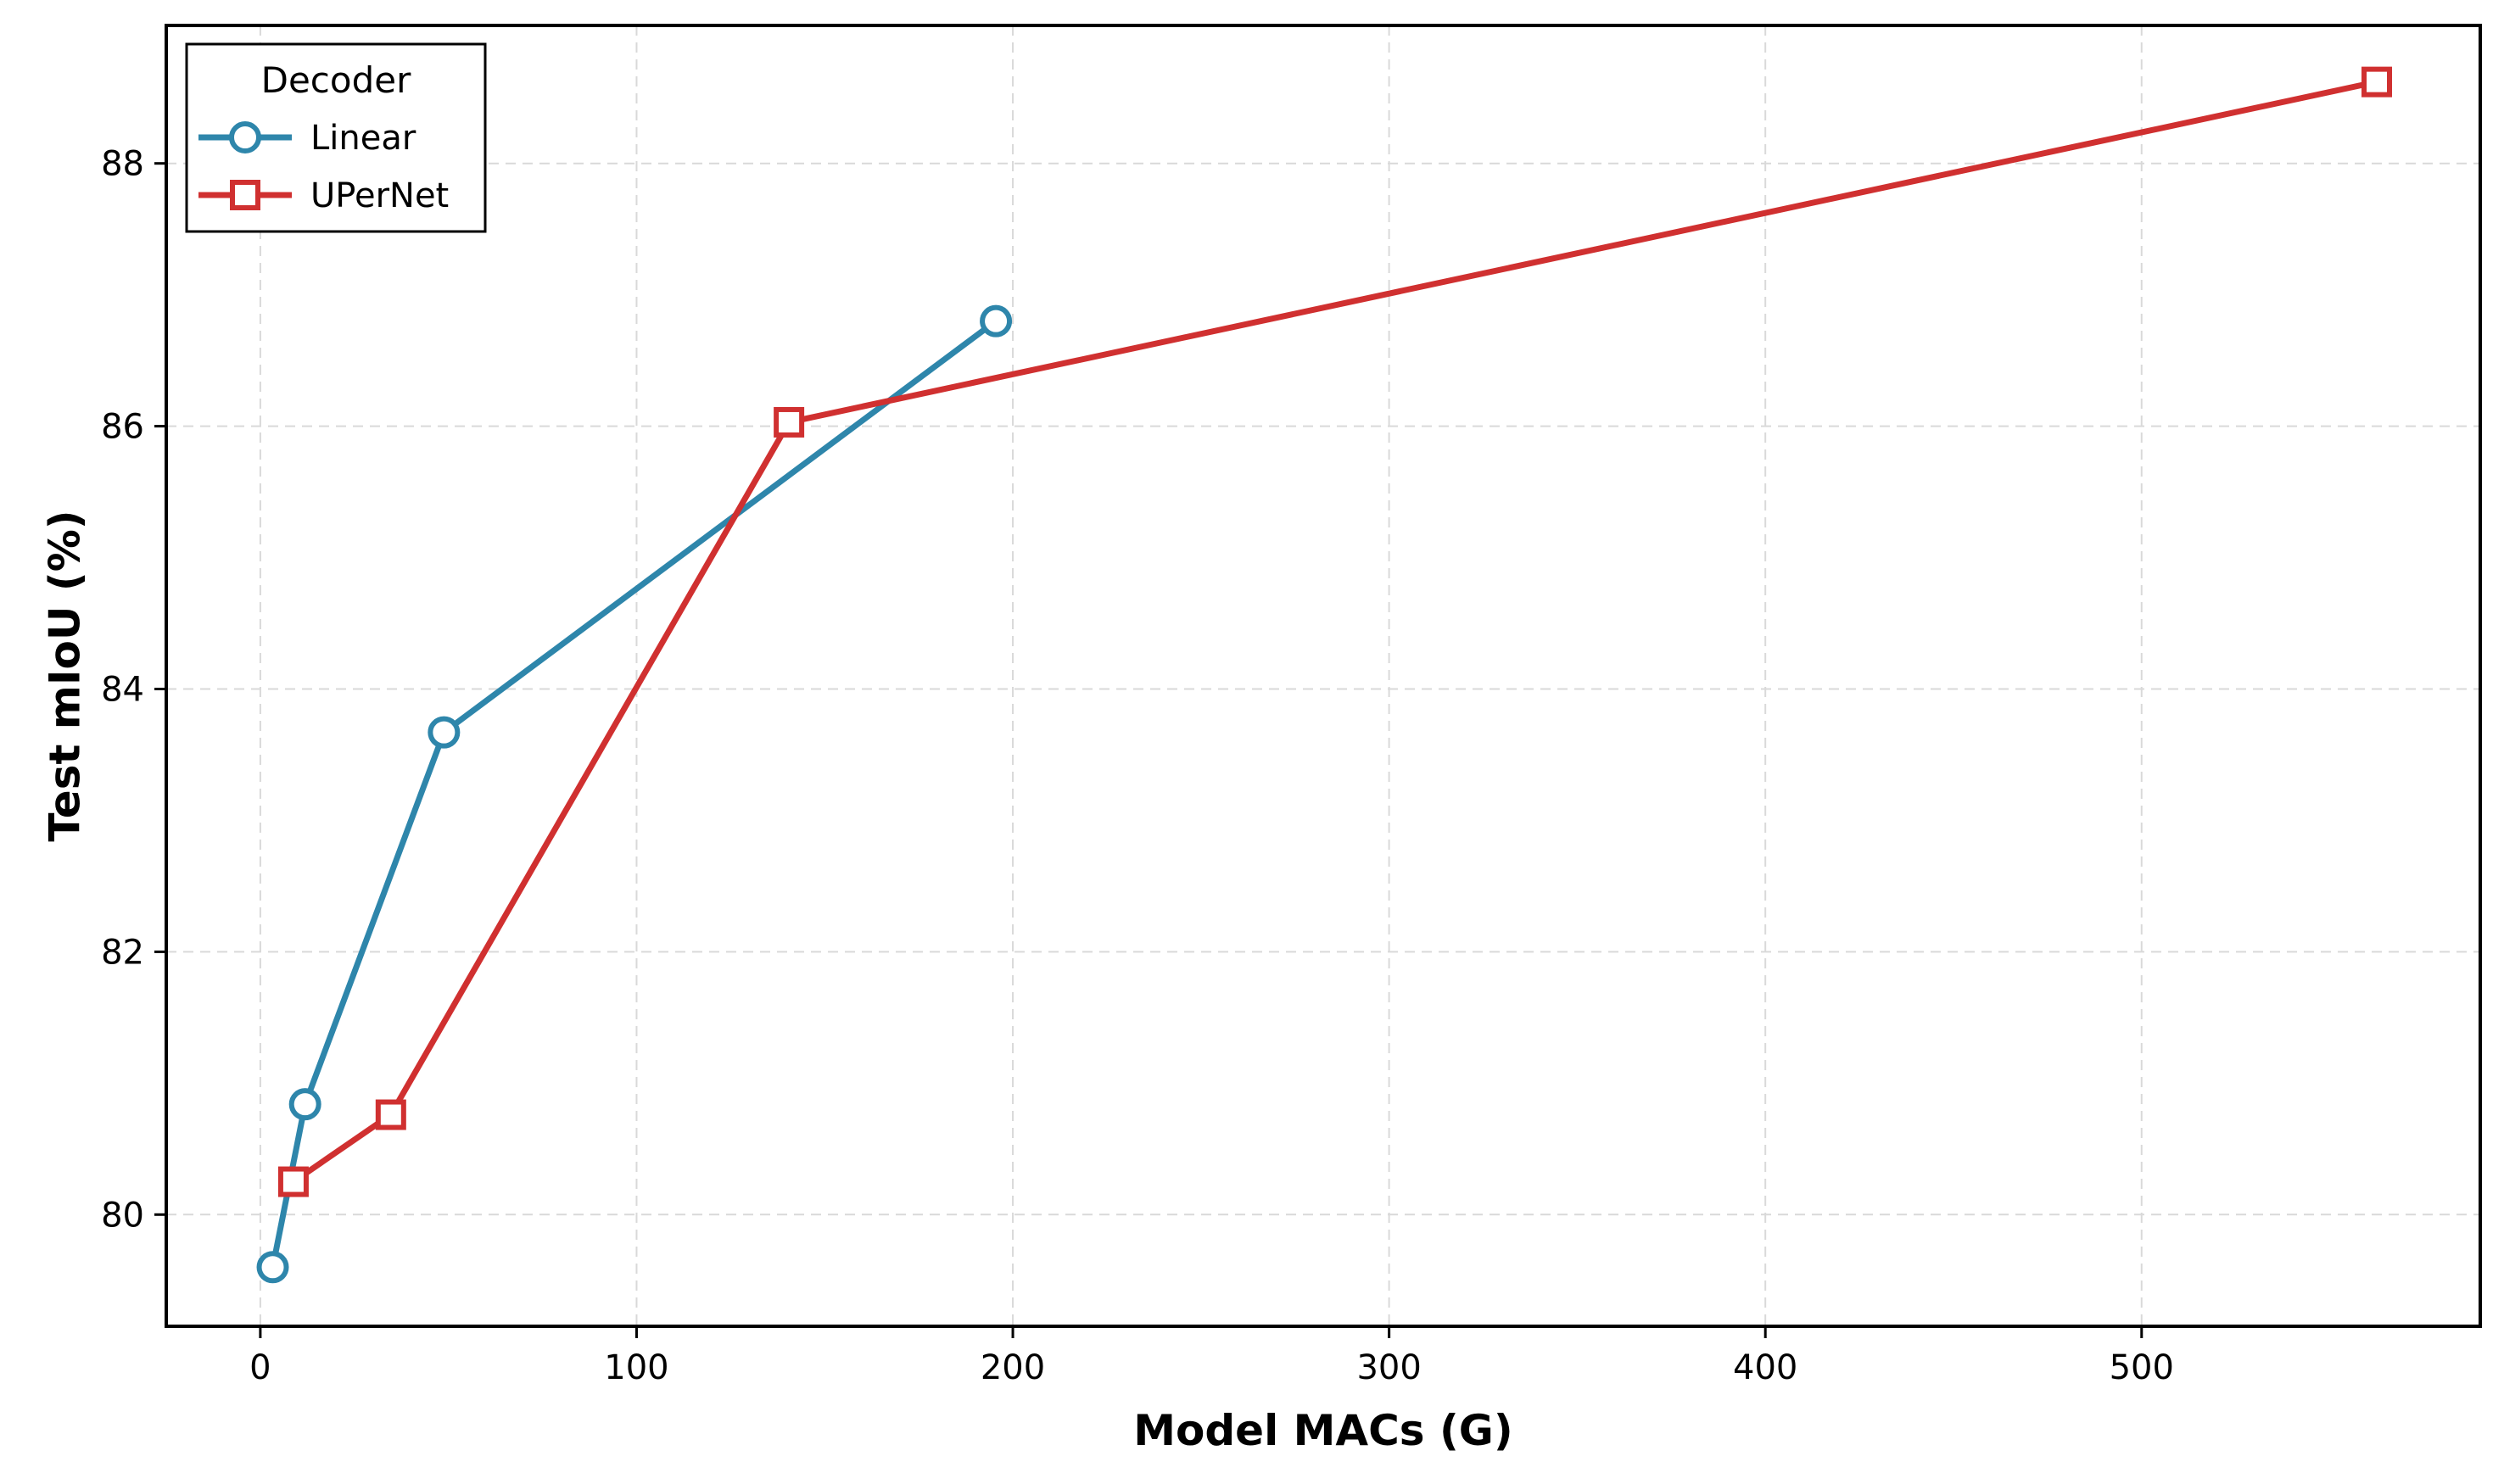 The image size is (2504, 1484). Describe the element at coordinates (307, 138) in the screenshot. I see `legend-item-linear: Linear` at that location.